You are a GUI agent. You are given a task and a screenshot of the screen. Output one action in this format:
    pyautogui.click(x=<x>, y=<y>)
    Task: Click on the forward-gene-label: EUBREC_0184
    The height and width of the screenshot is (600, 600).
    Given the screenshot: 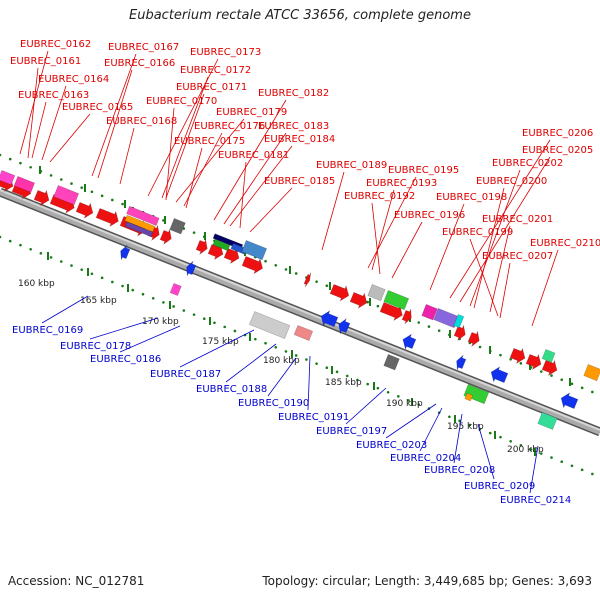 What is the action you would take?
    pyautogui.click(x=299, y=139)
    